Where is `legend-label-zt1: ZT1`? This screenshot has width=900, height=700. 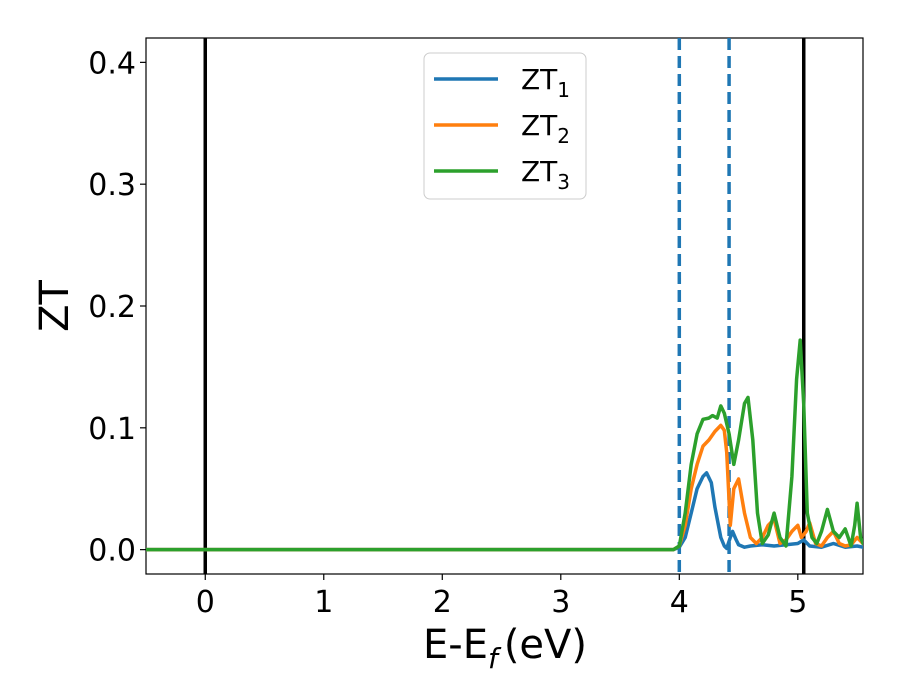
legend-label-zt1: ZT1 is located at coordinates (545, 82).